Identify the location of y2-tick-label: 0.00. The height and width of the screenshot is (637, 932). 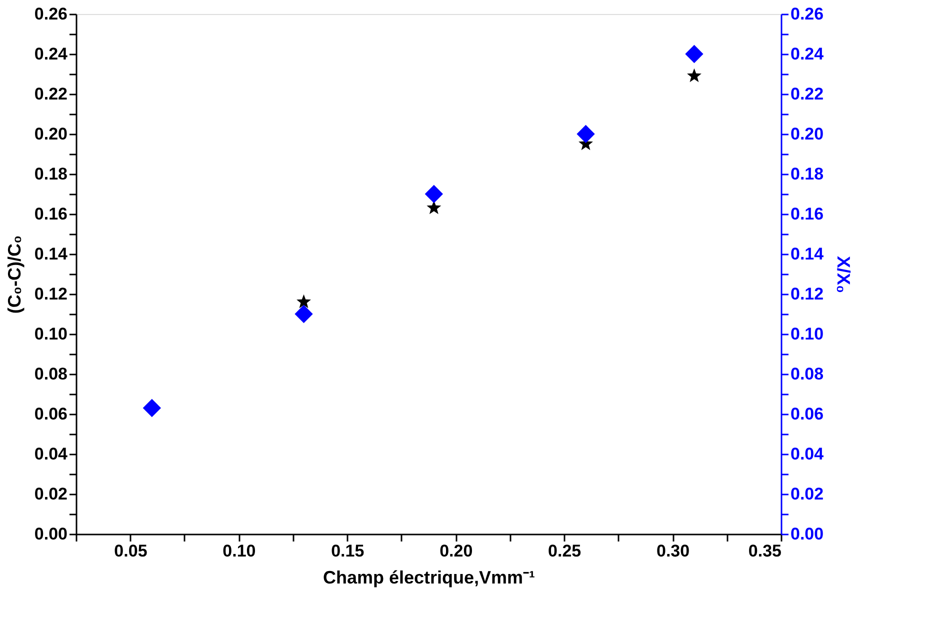
(807, 534).